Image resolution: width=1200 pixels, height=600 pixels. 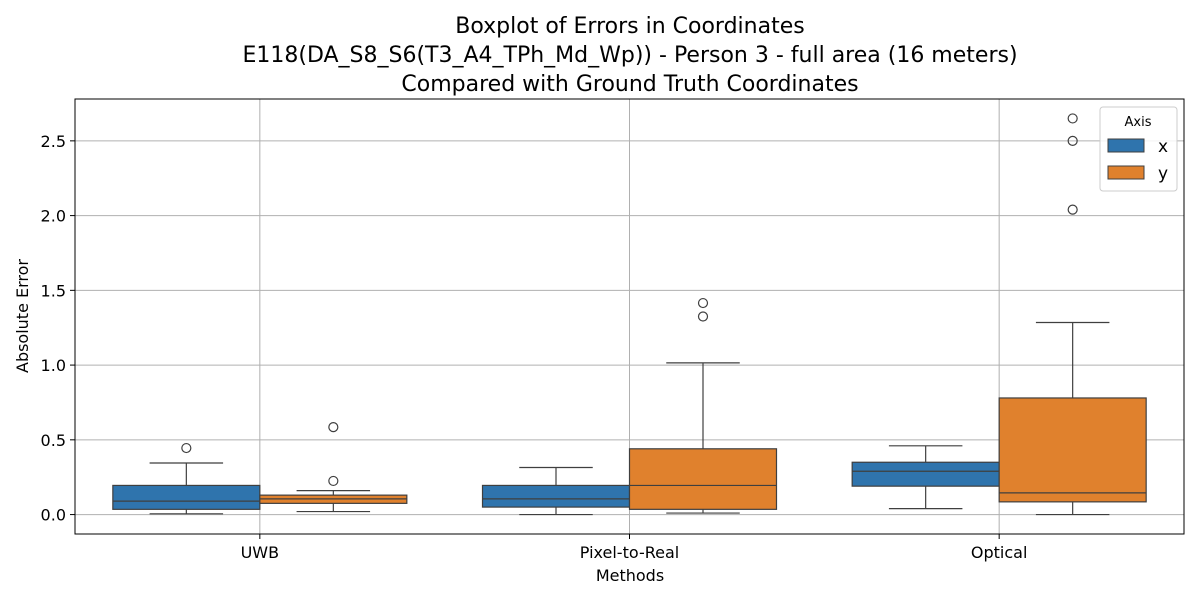 I want to click on box-y-uwb, so click(x=333, y=467).